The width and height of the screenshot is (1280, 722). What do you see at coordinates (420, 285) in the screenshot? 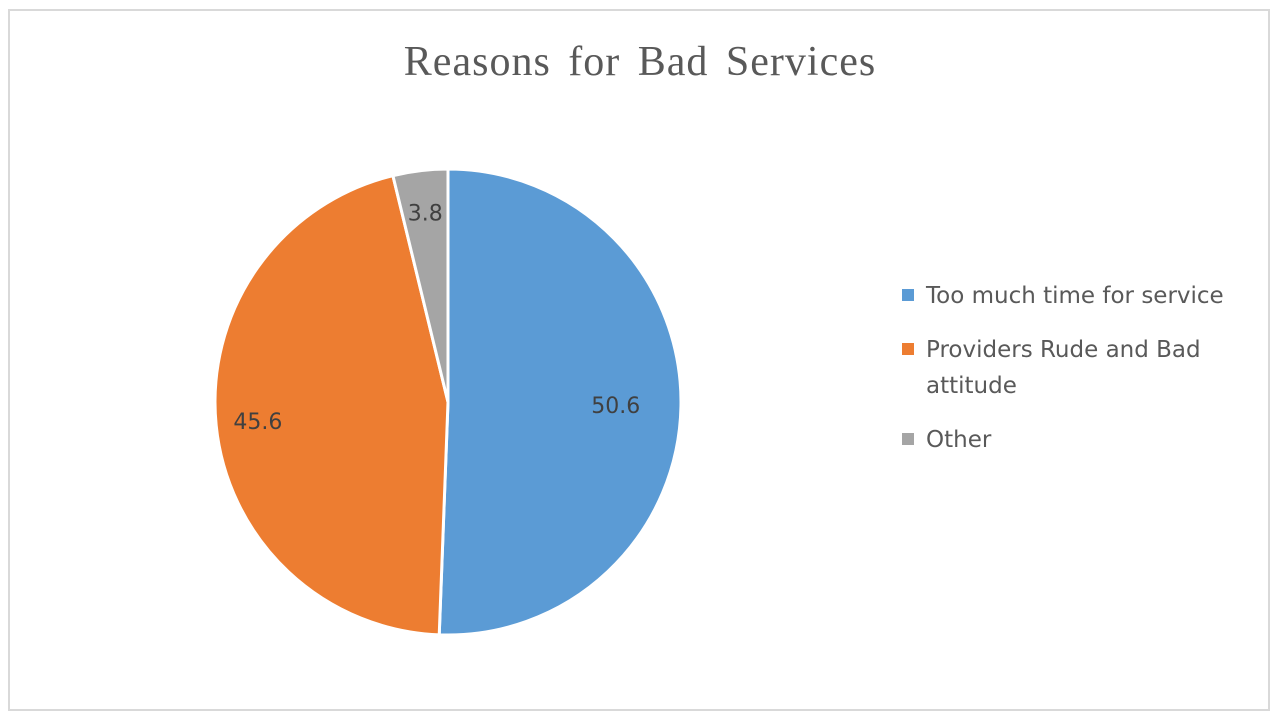
I see `pie-slice-other` at bounding box center [420, 285].